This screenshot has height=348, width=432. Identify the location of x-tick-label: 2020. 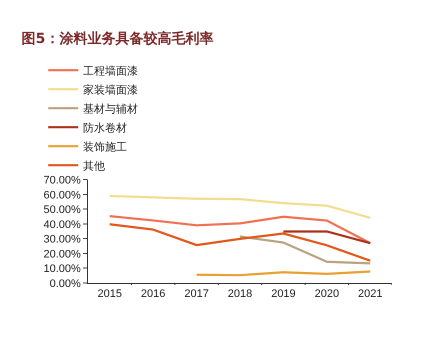
(327, 294).